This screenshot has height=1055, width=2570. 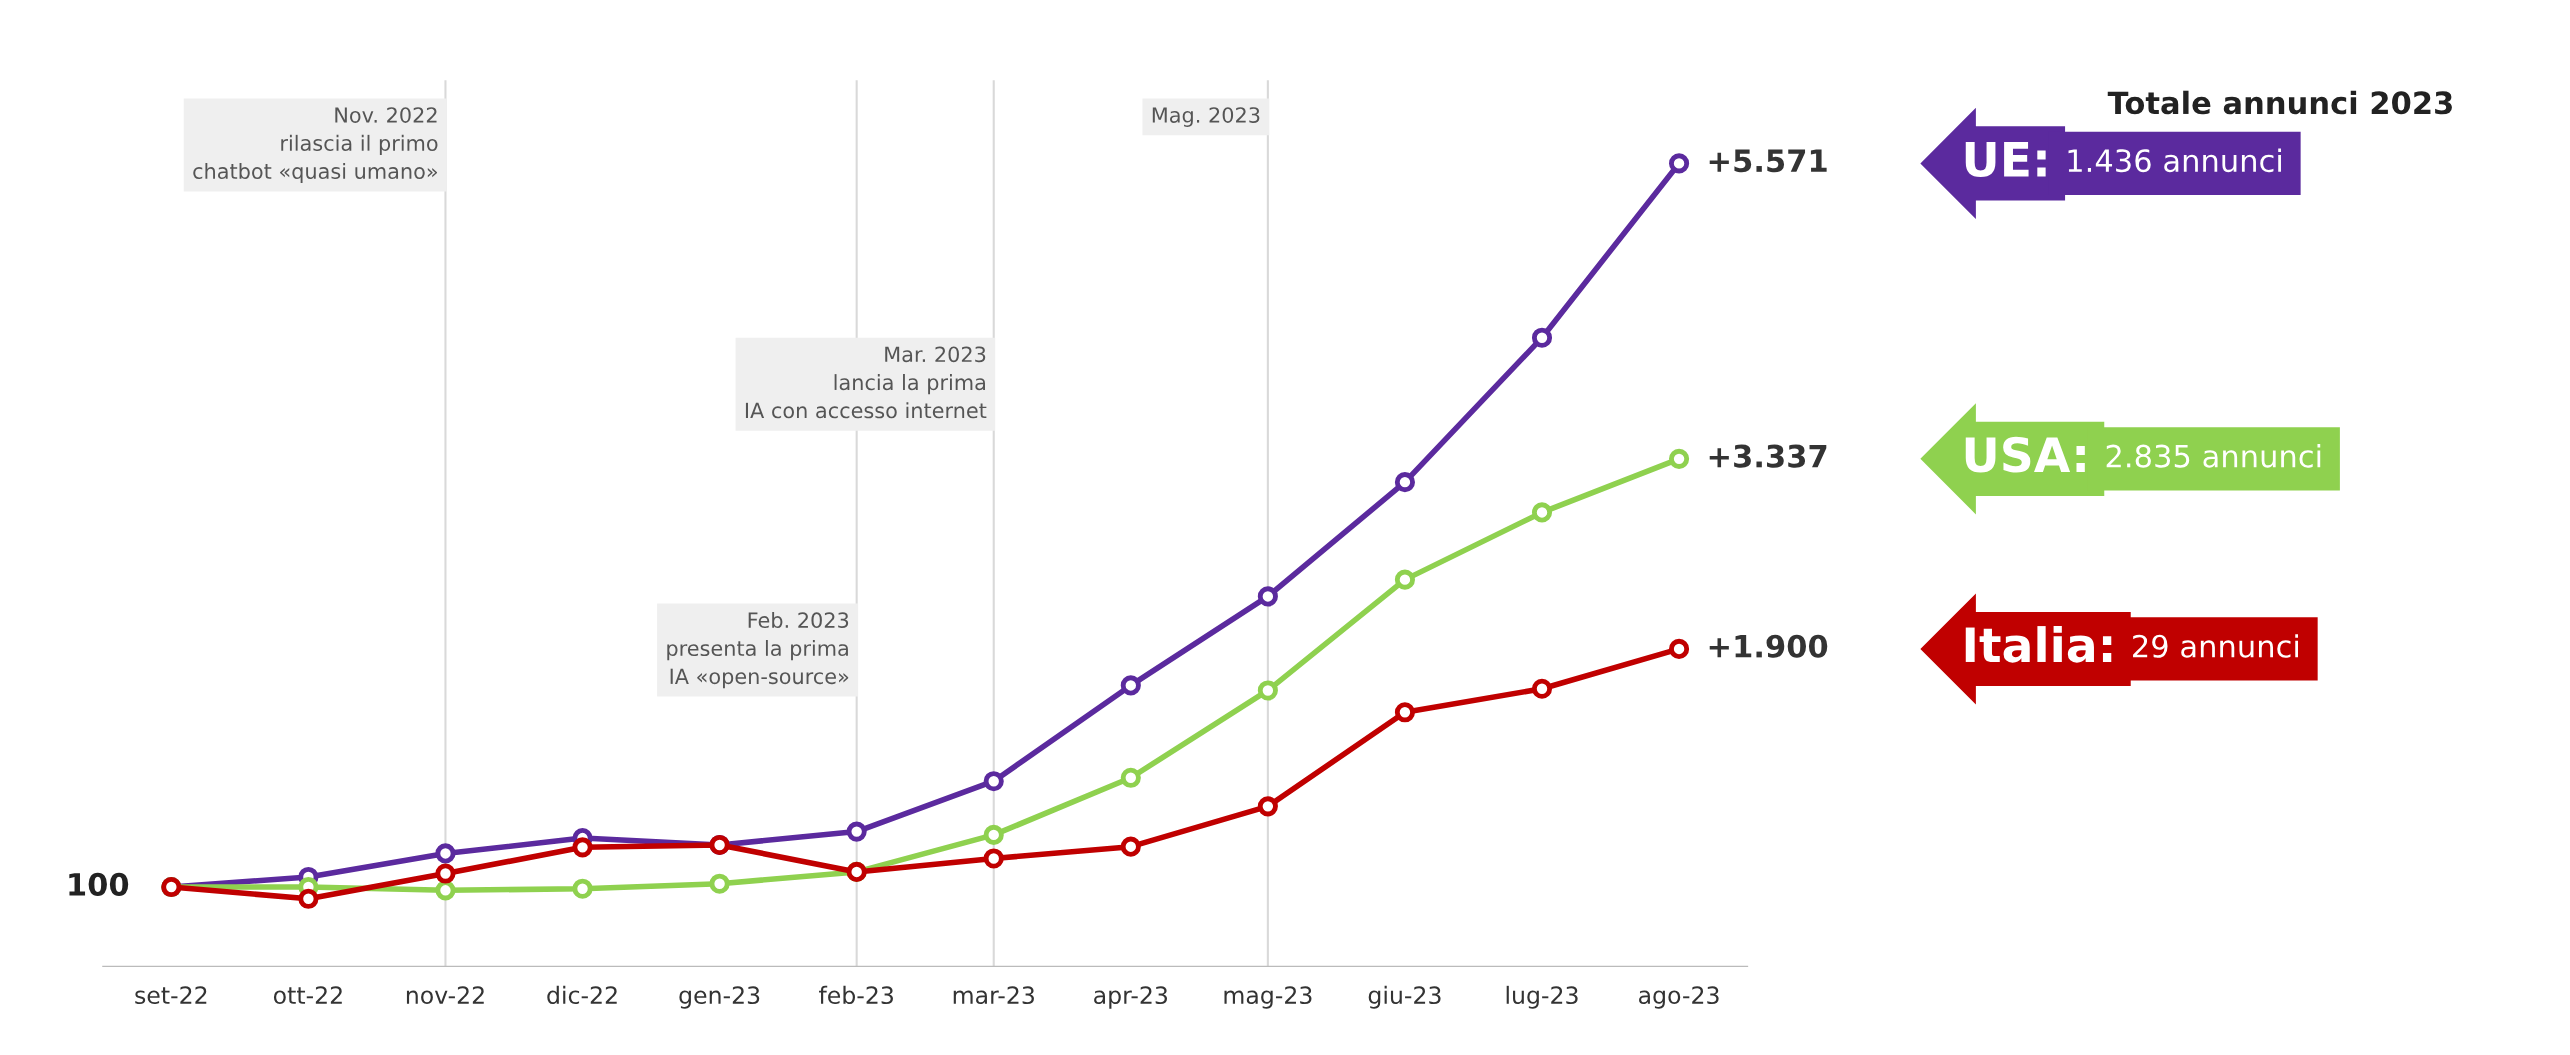 I want to click on data-label: +5.571, so click(x=1768, y=161).